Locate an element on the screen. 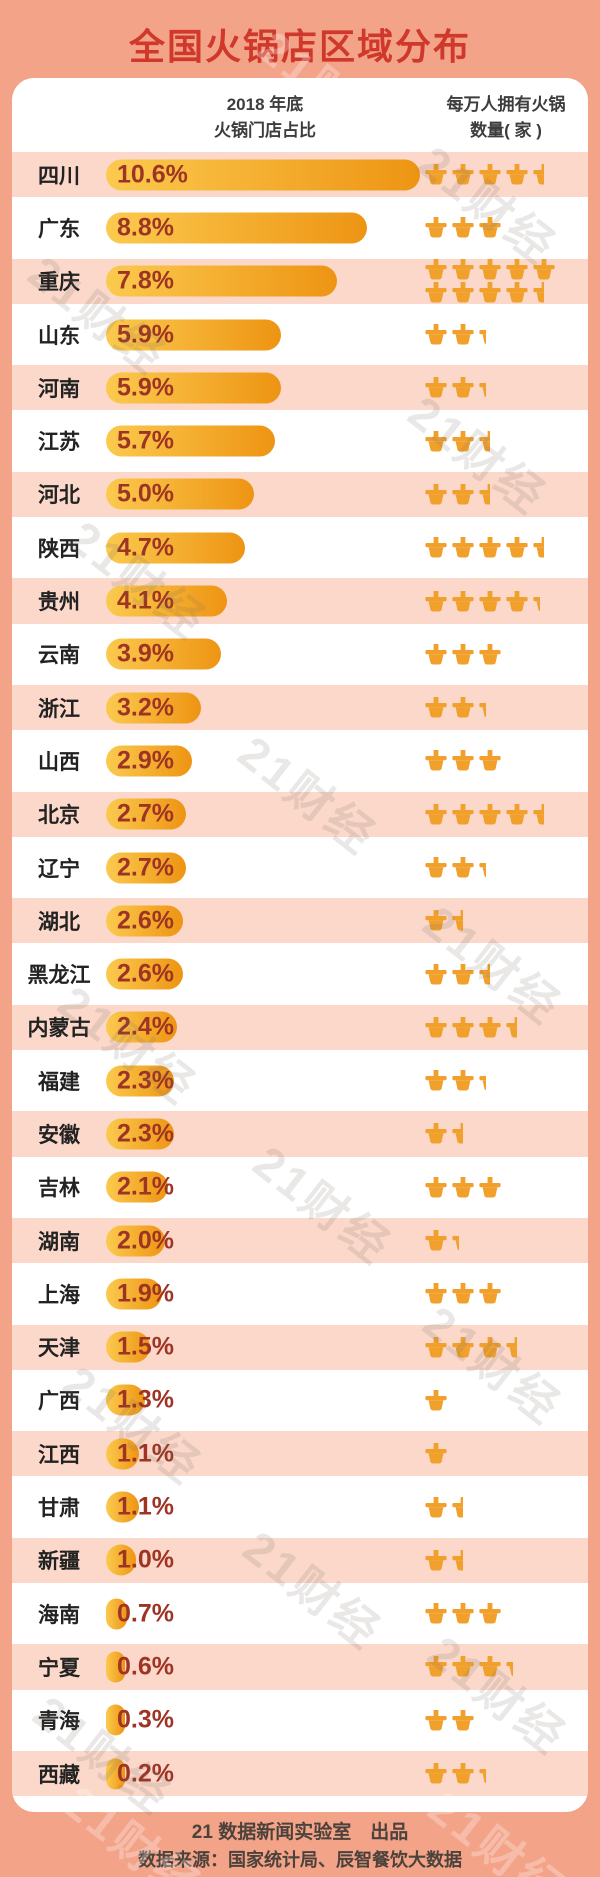 This screenshot has width=600, height=1877. share-value: 2.6% is located at coordinates (145, 973).